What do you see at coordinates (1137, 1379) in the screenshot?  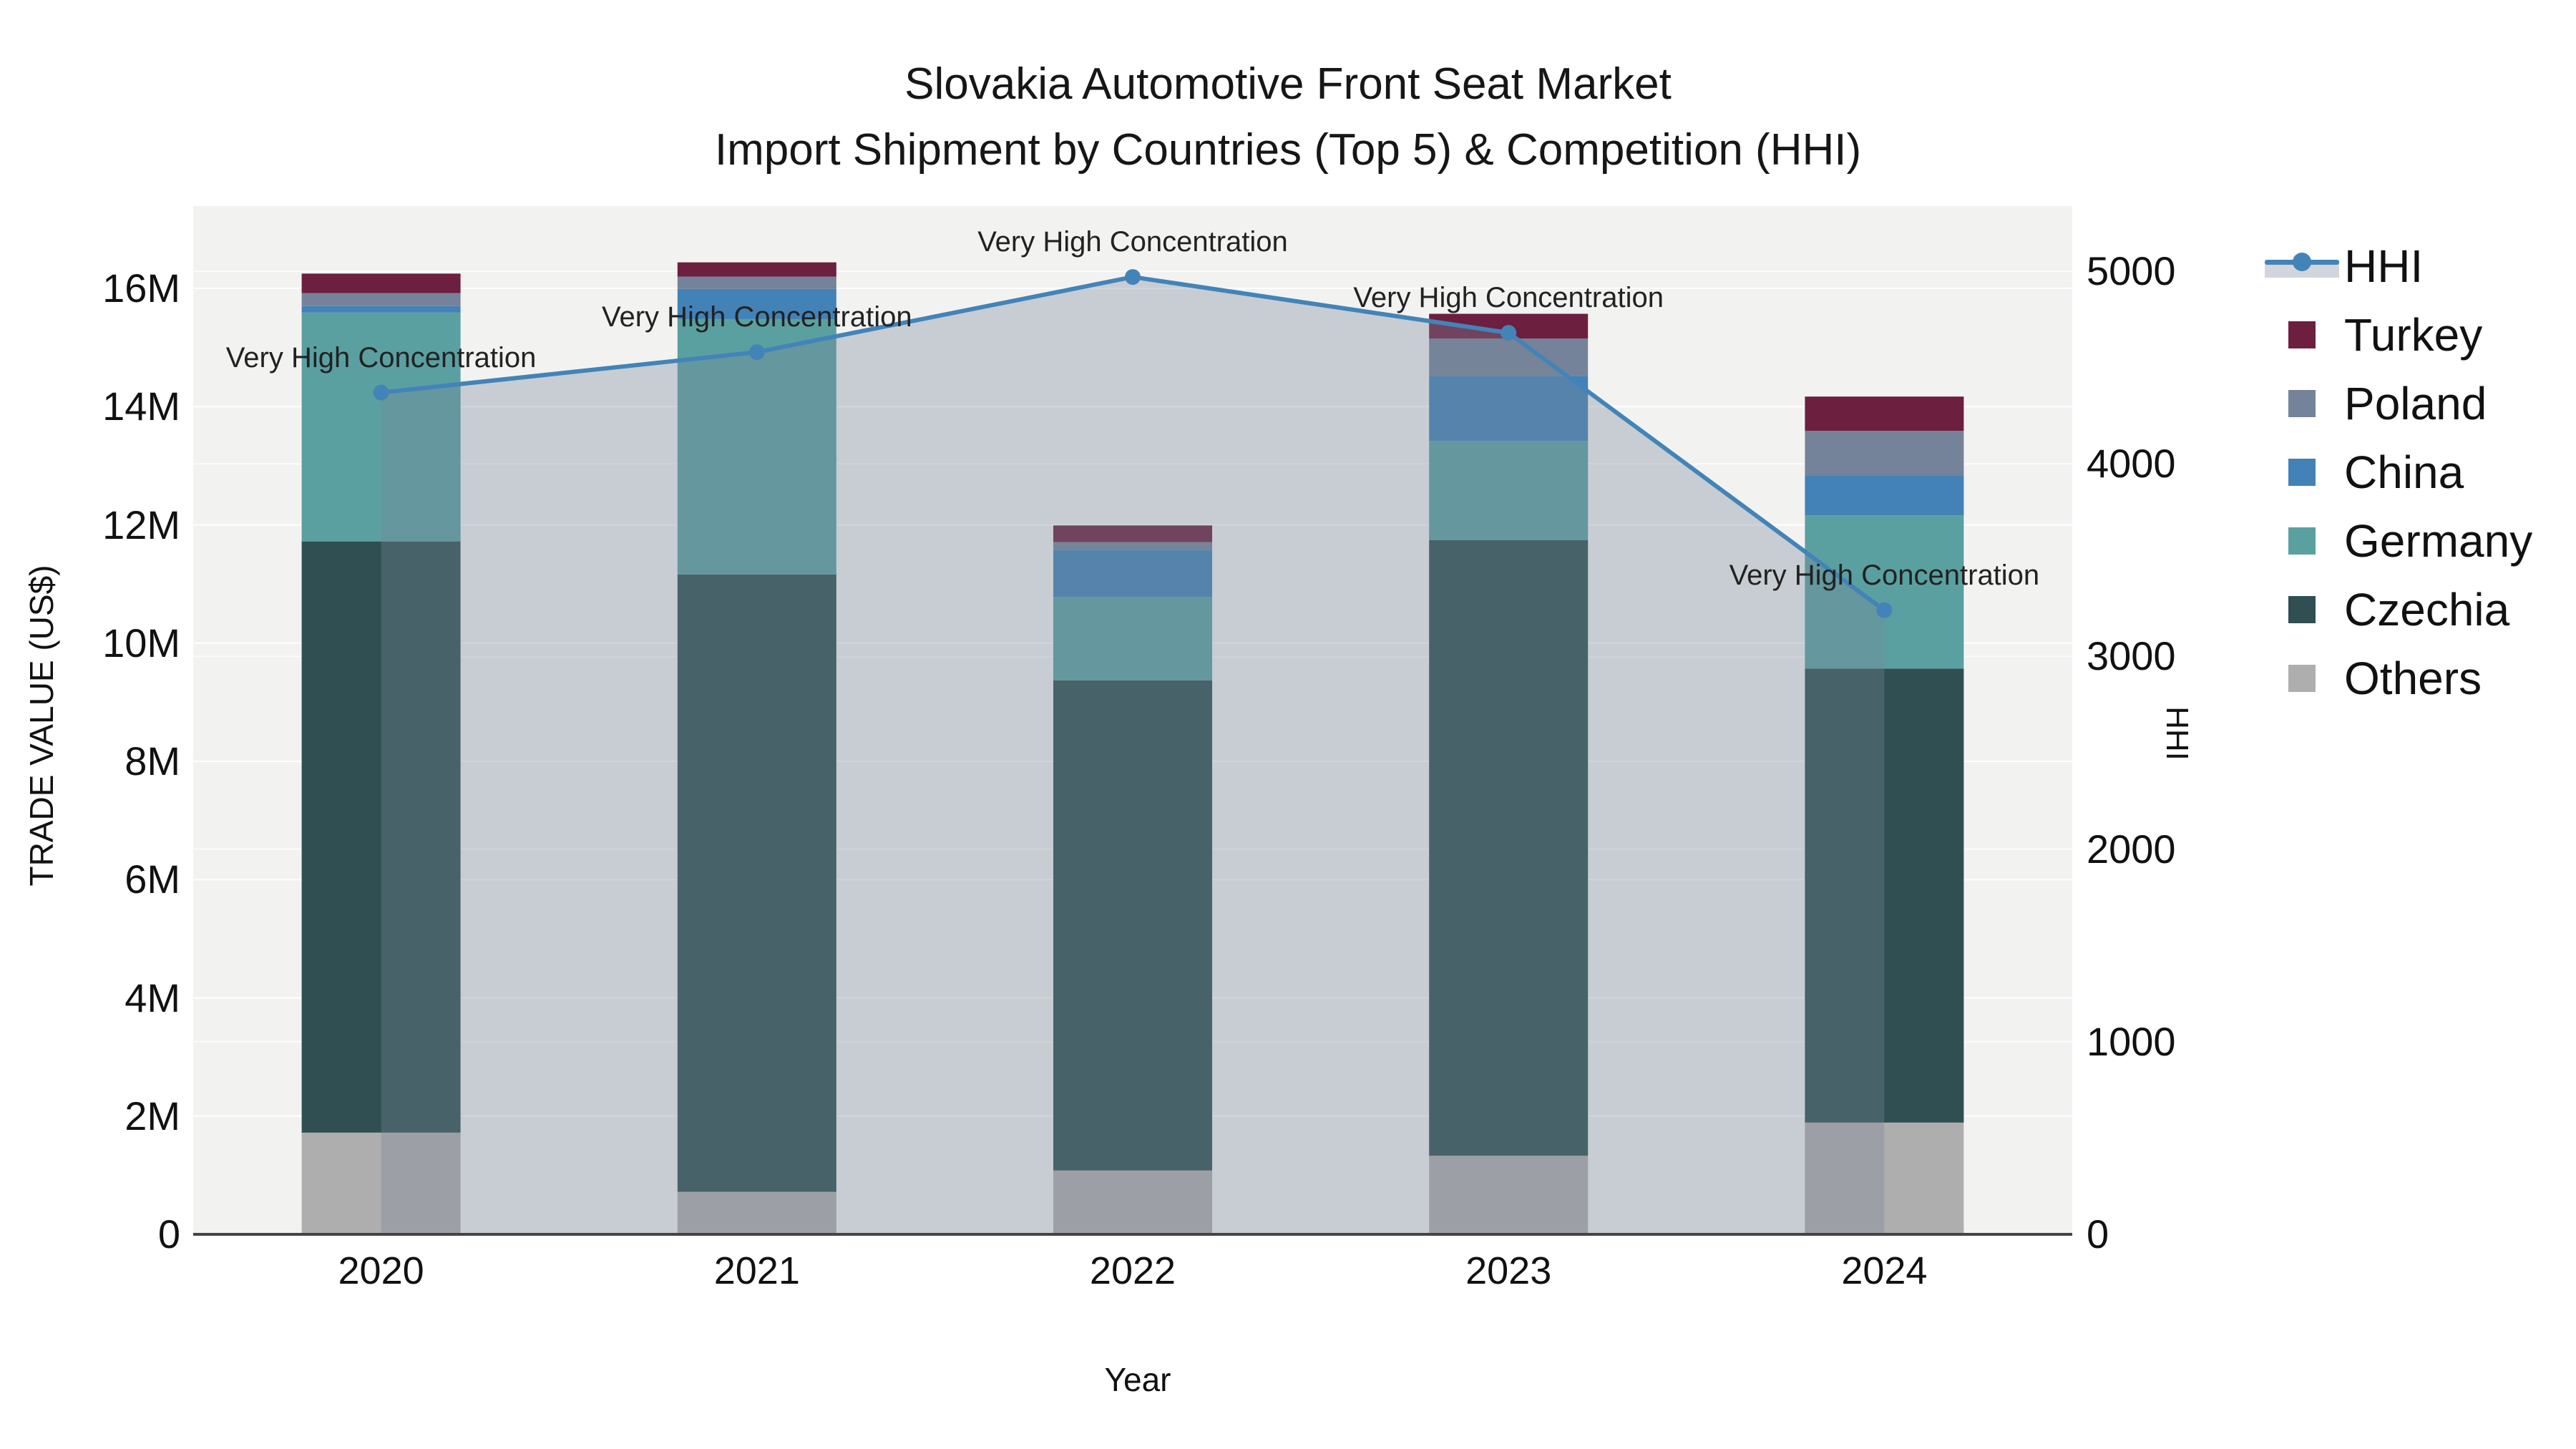 I see `x-axis-title: Year` at bounding box center [1137, 1379].